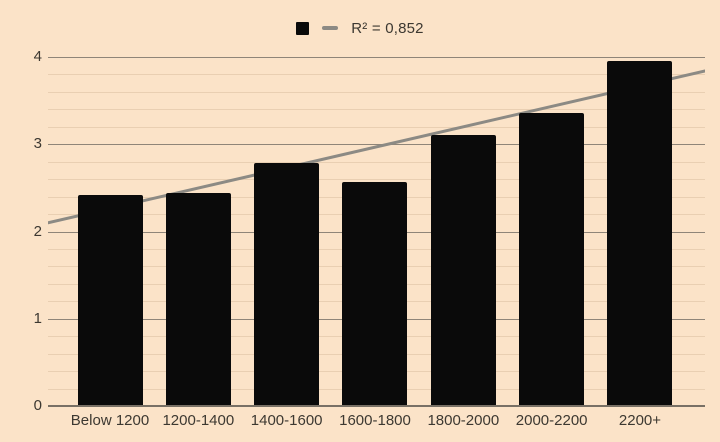 The image size is (720, 442). Describe the element at coordinates (640, 420) in the screenshot. I see `x-tick-label: 2200+` at that location.